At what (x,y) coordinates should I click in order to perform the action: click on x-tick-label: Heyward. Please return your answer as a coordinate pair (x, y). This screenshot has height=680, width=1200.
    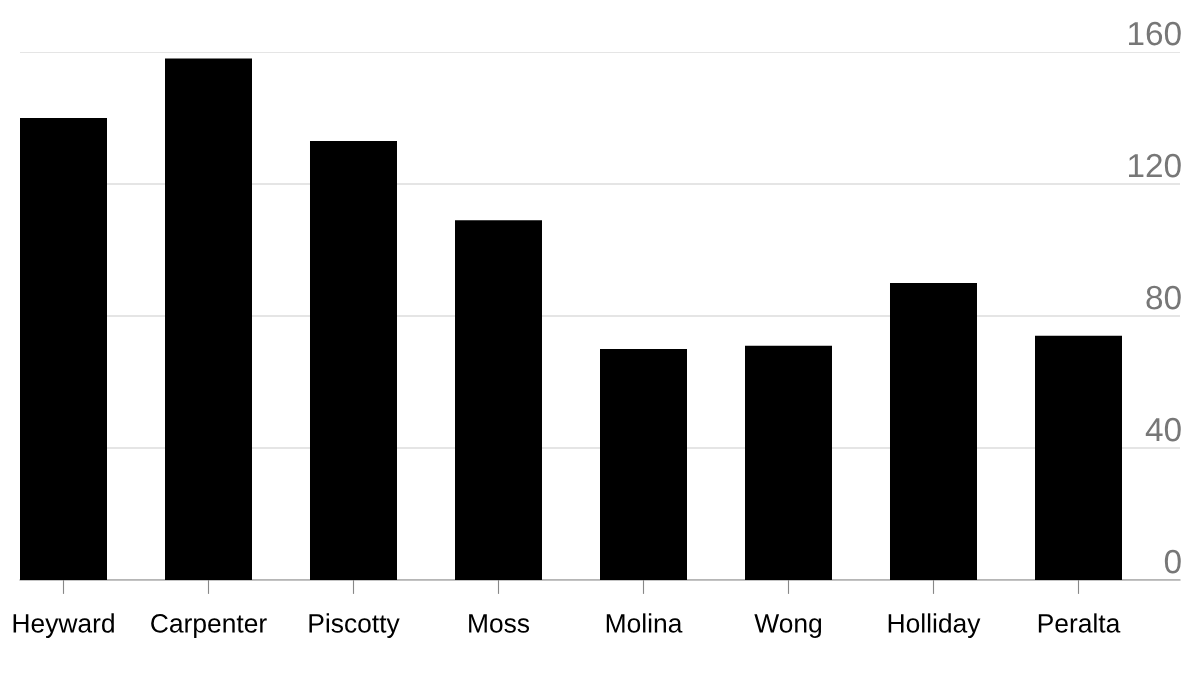
    Looking at the image, I should click on (63, 625).